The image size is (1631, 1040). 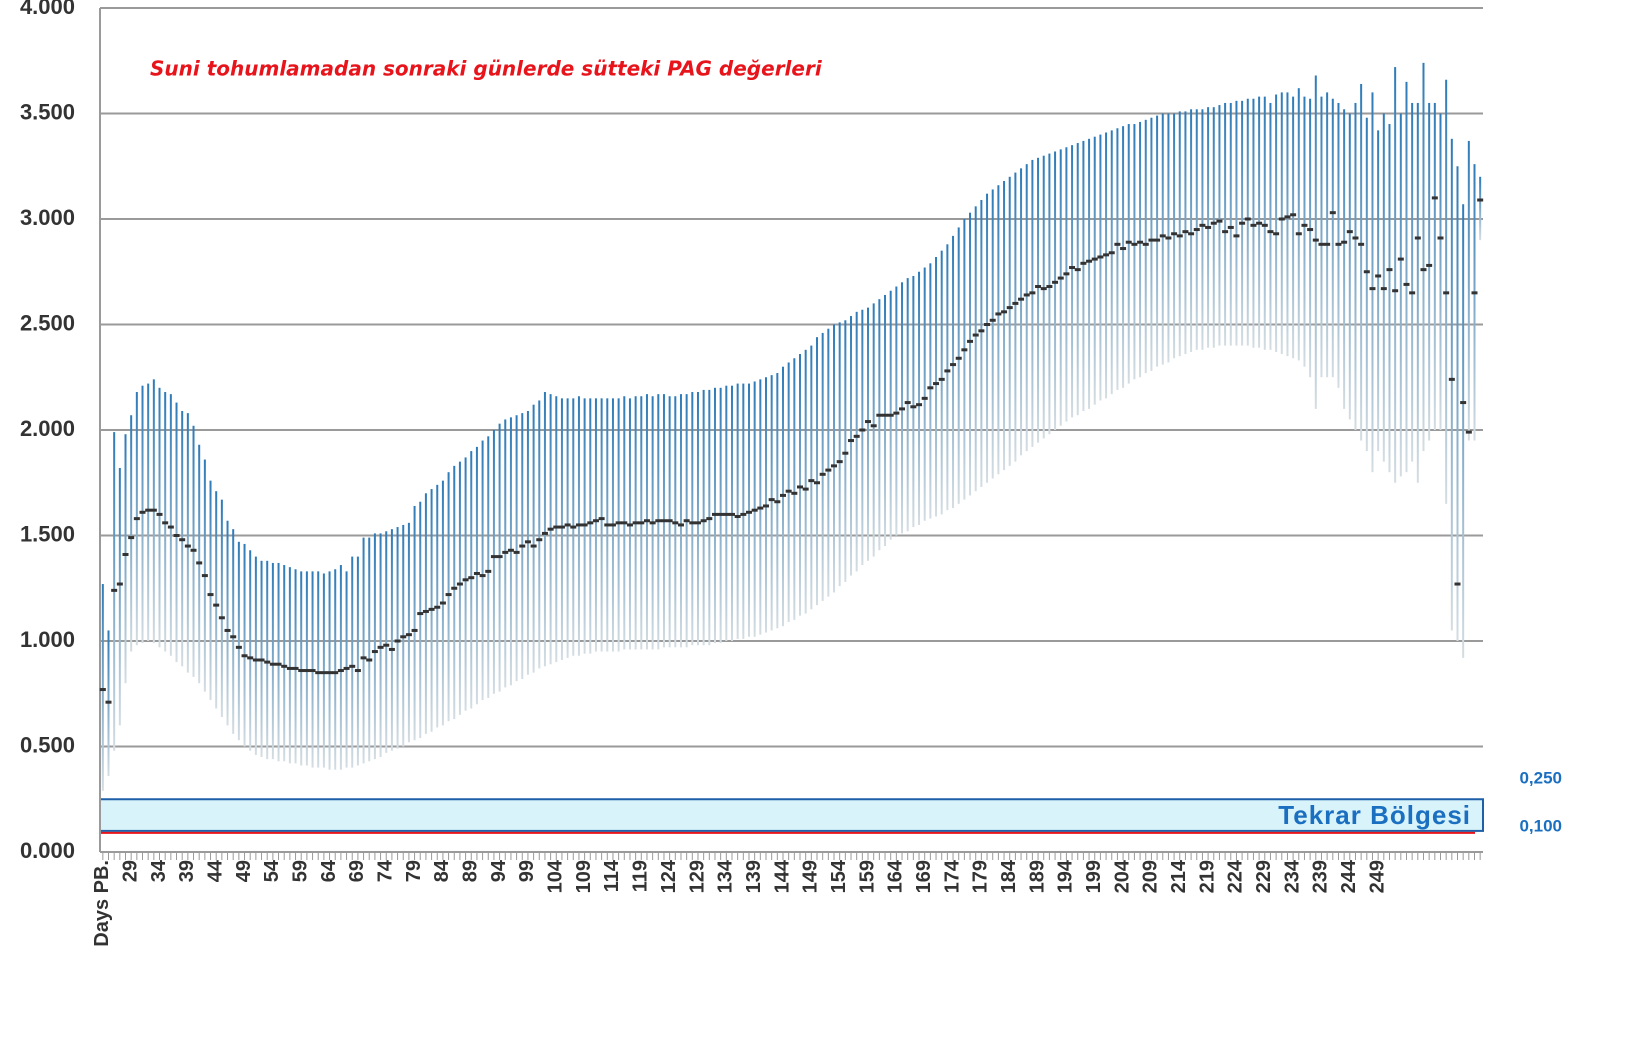 What do you see at coordinates (782, 876) in the screenshot?
I see `x-tick-label: 144` at bounding box center [782, 876].